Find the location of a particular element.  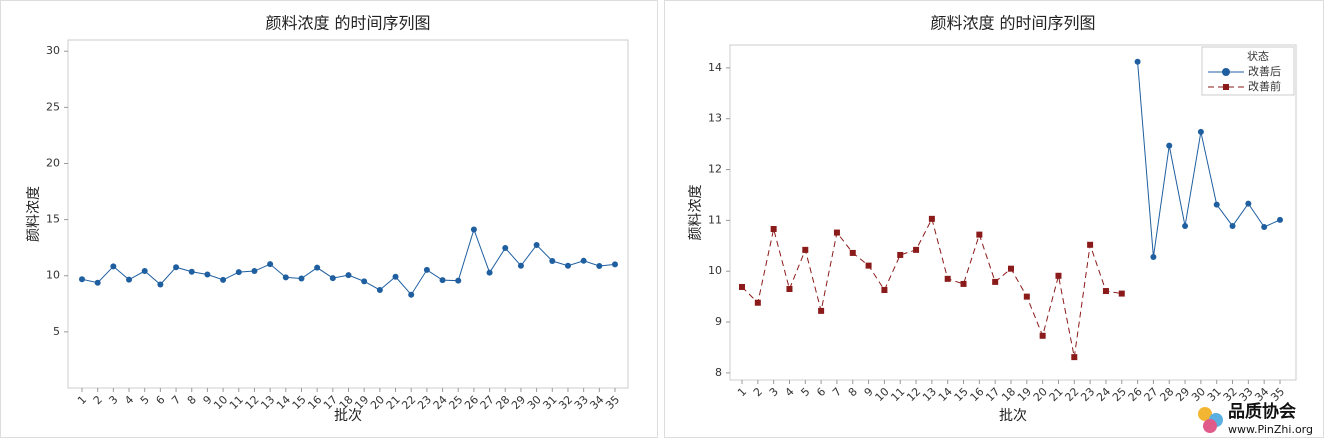

watermark: 品质协会 www.PinZhi.org is located at coordinates (1255, 418).